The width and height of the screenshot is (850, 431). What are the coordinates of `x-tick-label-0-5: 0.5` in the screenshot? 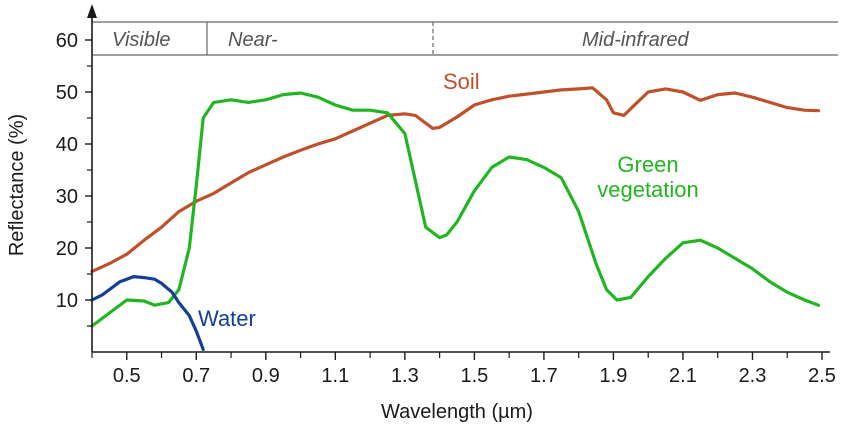 It's located at (127, 376).